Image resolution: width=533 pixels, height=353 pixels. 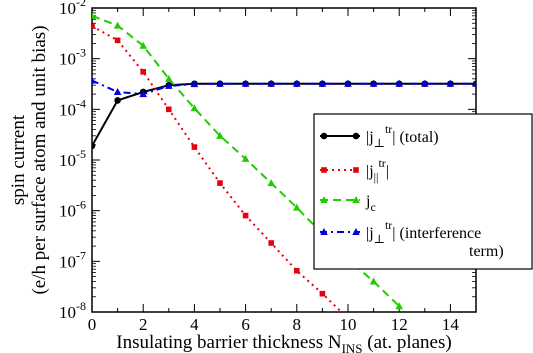 I want to click on legend-entry: jc, so click(x=370, y=203).